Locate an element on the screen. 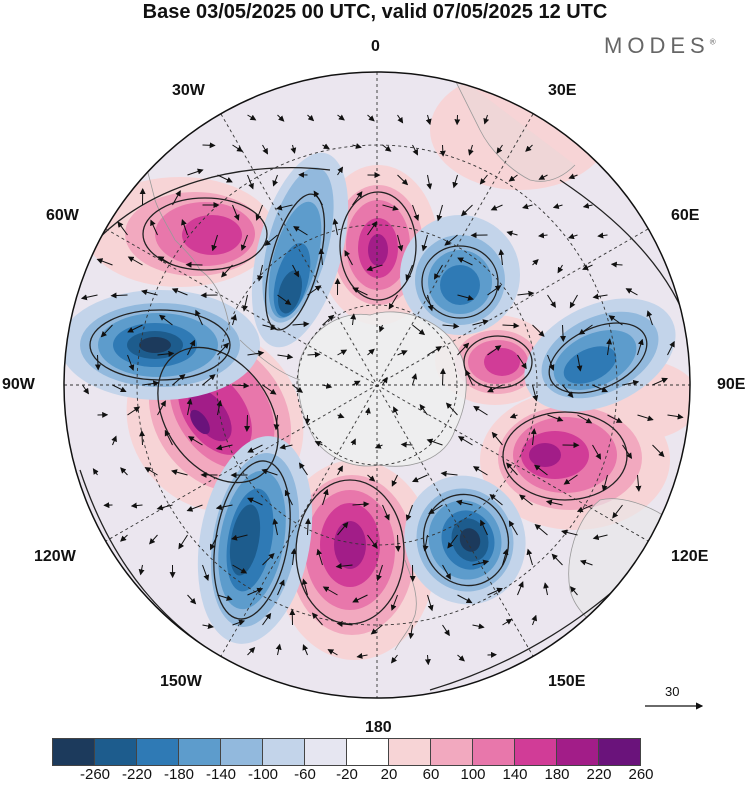  lon-label-120w: 120W is located at coordinates (55, 557).